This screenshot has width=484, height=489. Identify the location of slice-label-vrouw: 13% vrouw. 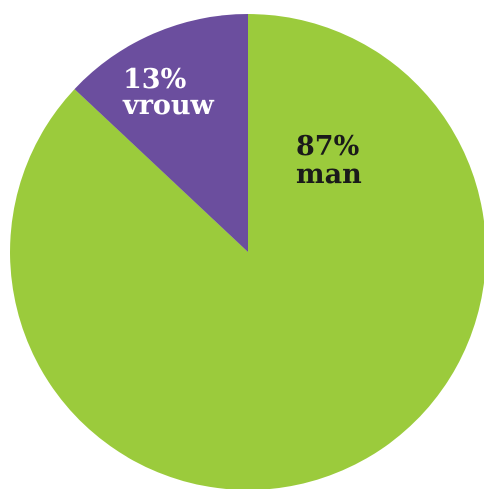
(168, 92).